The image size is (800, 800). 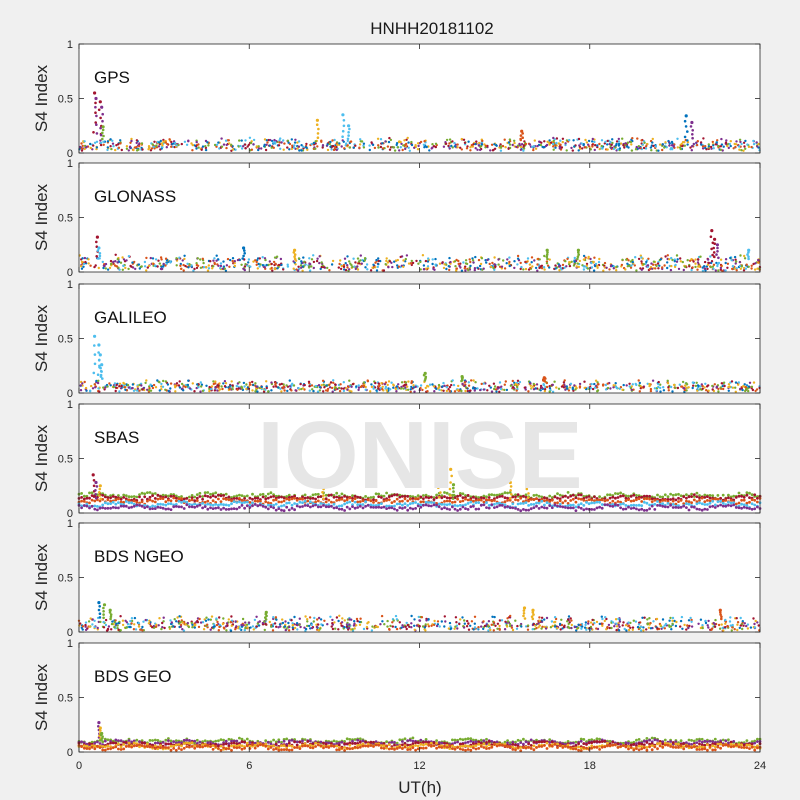 I want to click on axis-ticks: 00.51, so click(x=409, y=99).